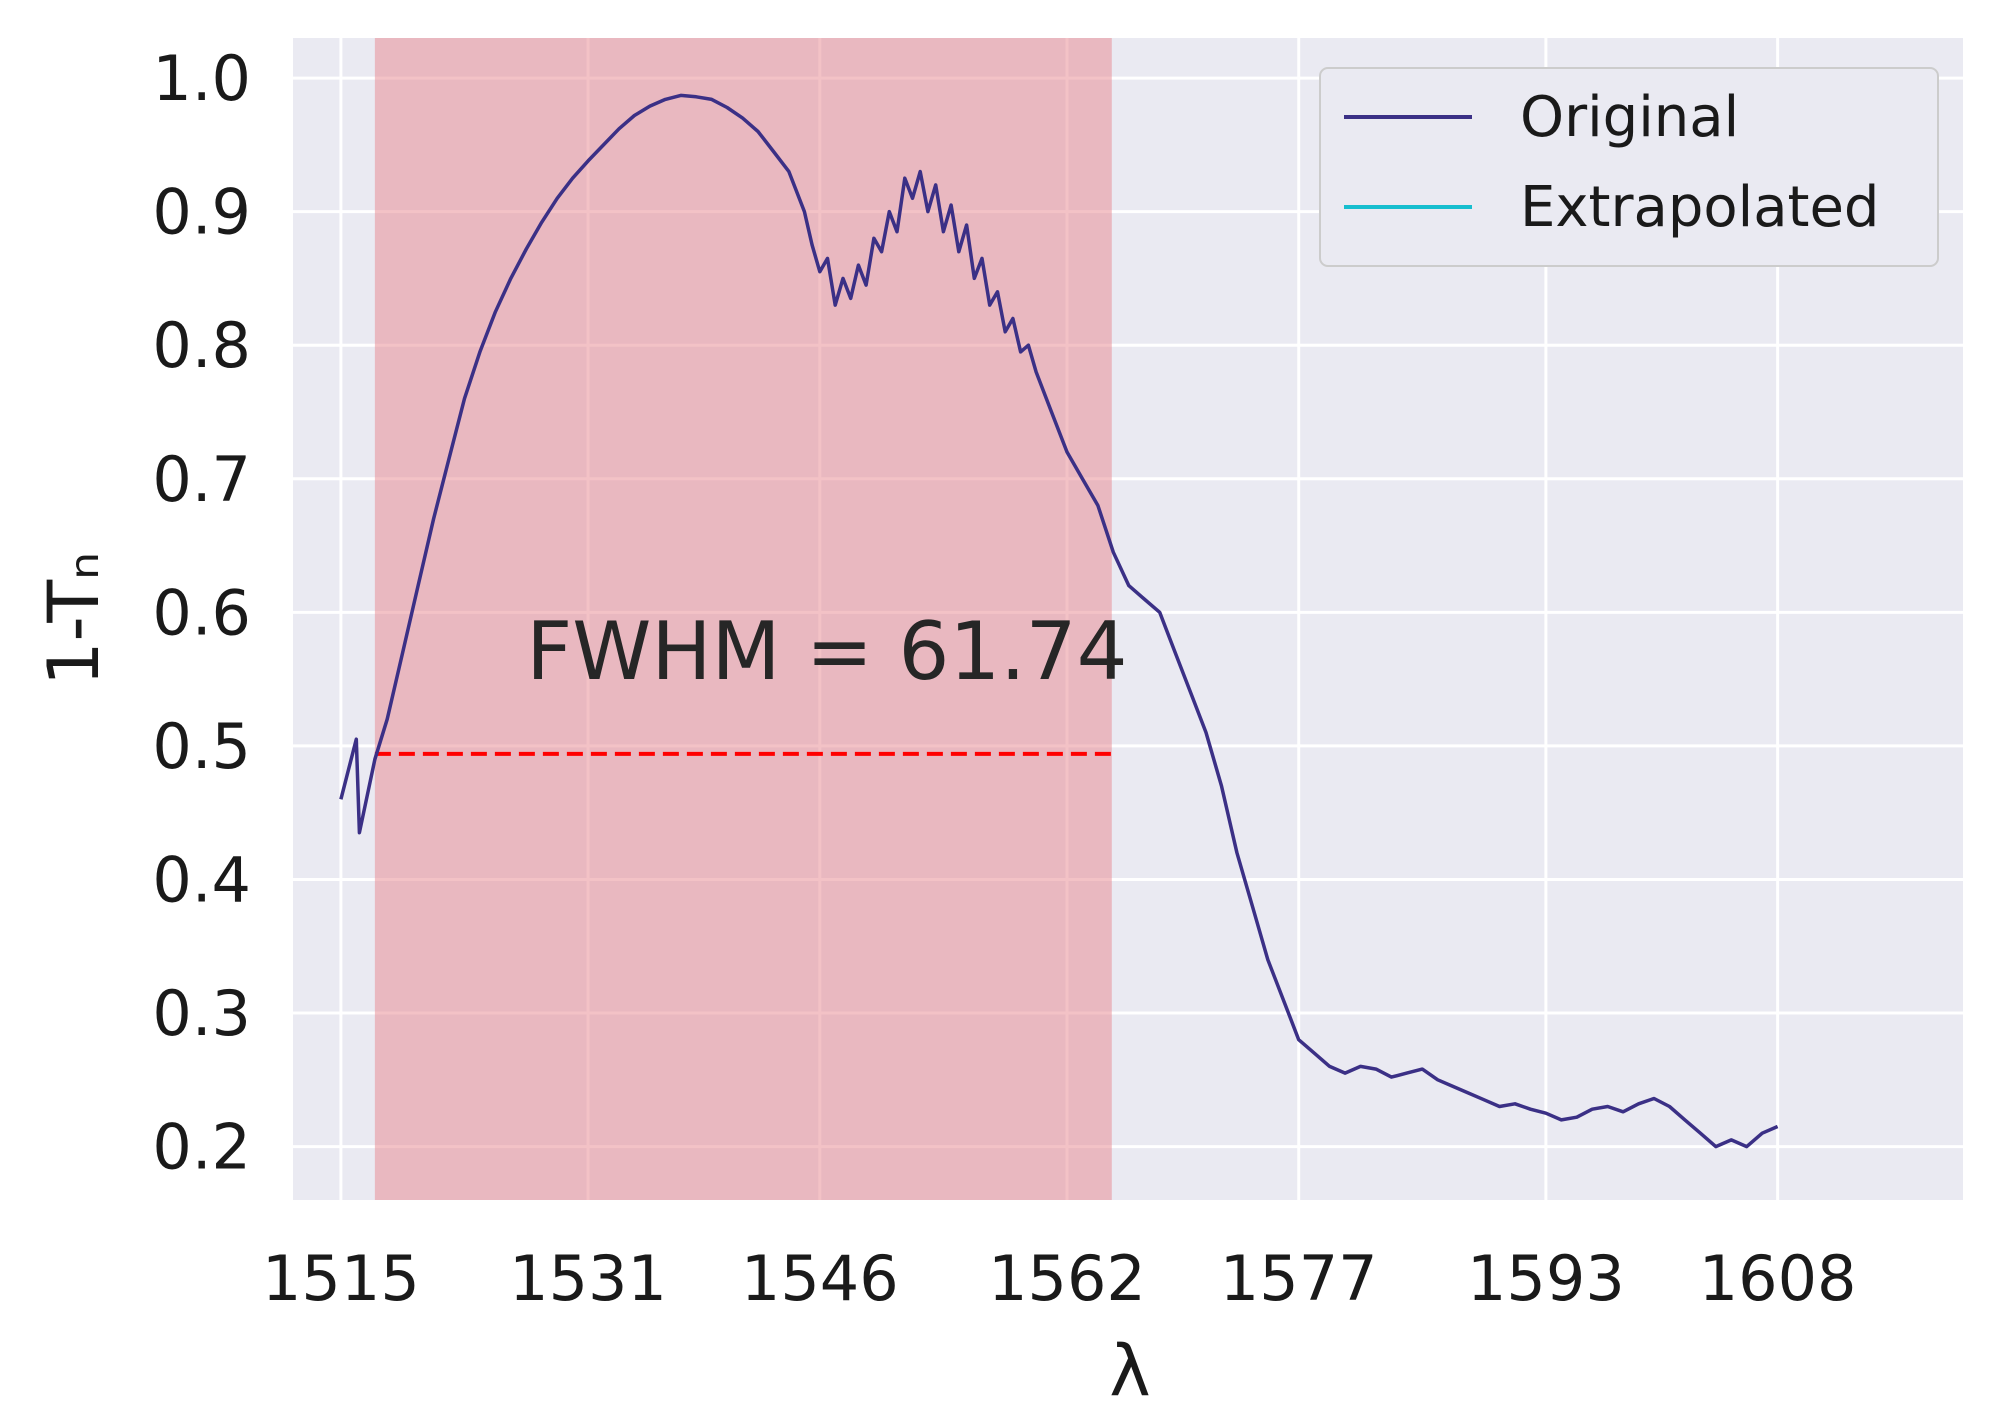 The width and height of the screenshot is (2004, 1422). I want to click on x-axis-ticks: 1515 1531 1546 1562 1577 1593 1608, so click(1059, 1278).